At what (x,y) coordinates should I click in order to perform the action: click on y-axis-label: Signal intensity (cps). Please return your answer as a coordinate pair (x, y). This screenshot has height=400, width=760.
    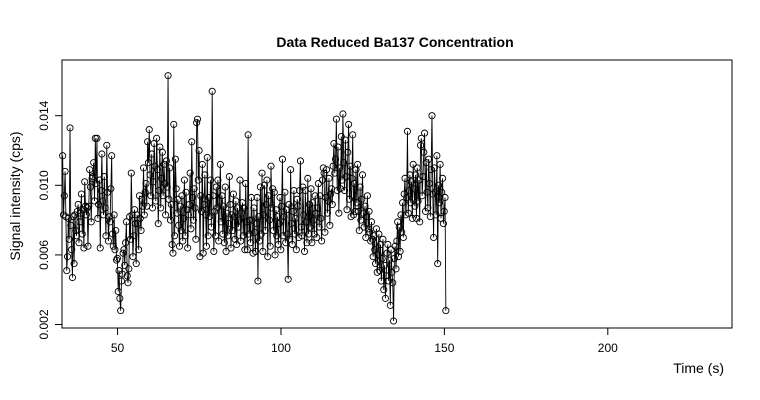
    Looking at the image, I should click on (15, 195).